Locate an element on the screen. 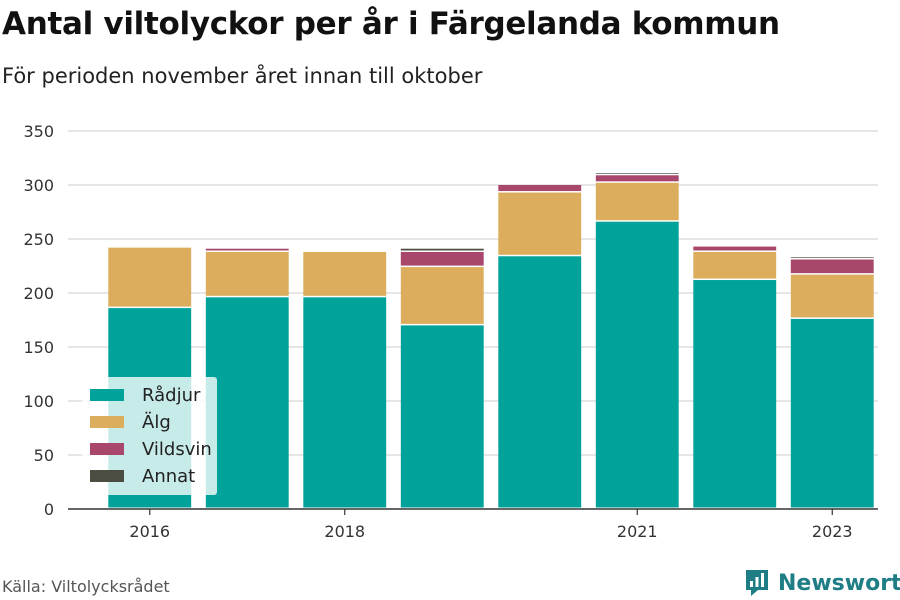 This screenshot has width=900, height=600. legend-swatch-vildsvin is located at coordinates (107, 449).